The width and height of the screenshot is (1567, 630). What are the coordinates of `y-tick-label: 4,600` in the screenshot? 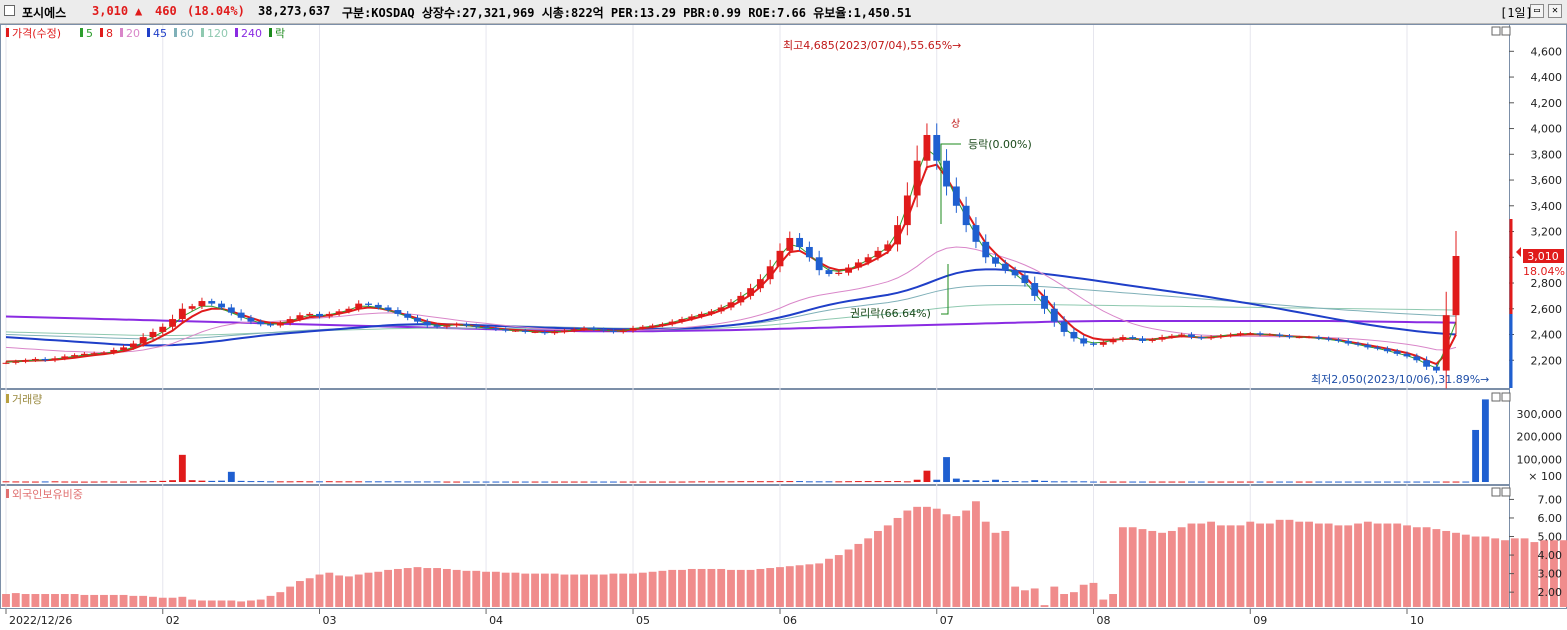 It's located at (1547, 51).